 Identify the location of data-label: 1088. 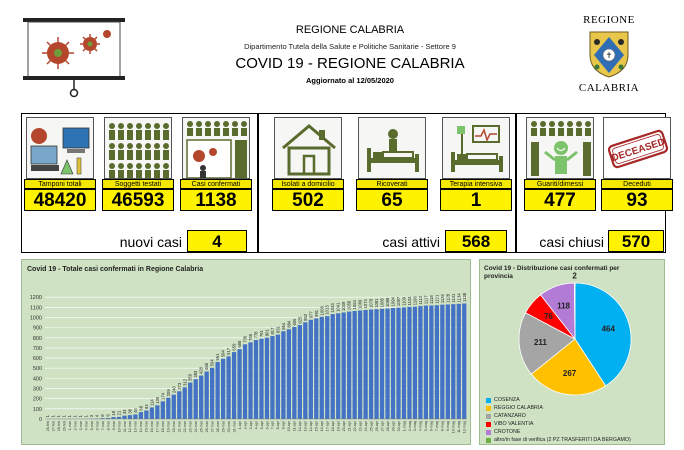
(387, 302).